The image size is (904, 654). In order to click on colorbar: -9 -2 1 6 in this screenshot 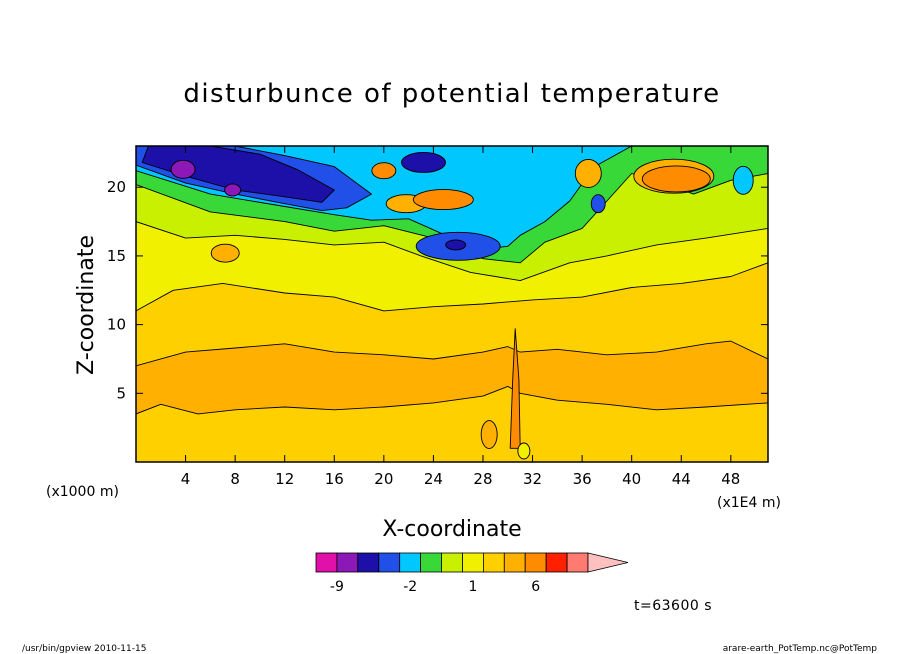, I will do `click(472, 573)`.